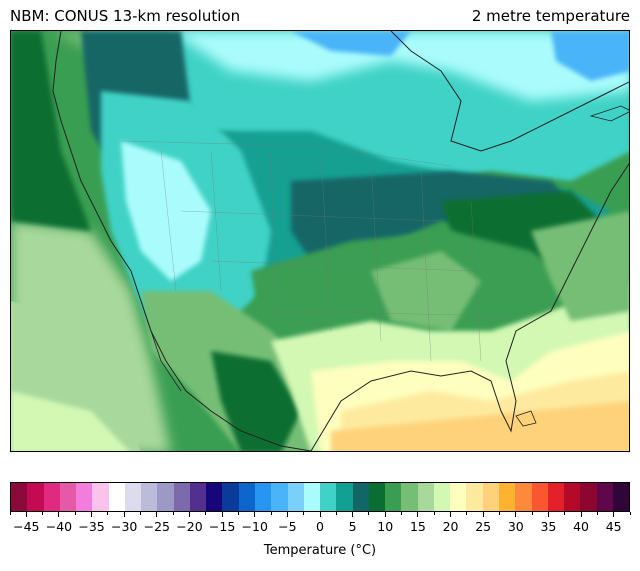 The image size is (640, 571). I want to click on colorbar-tick-label: 5, so click(352, 526).